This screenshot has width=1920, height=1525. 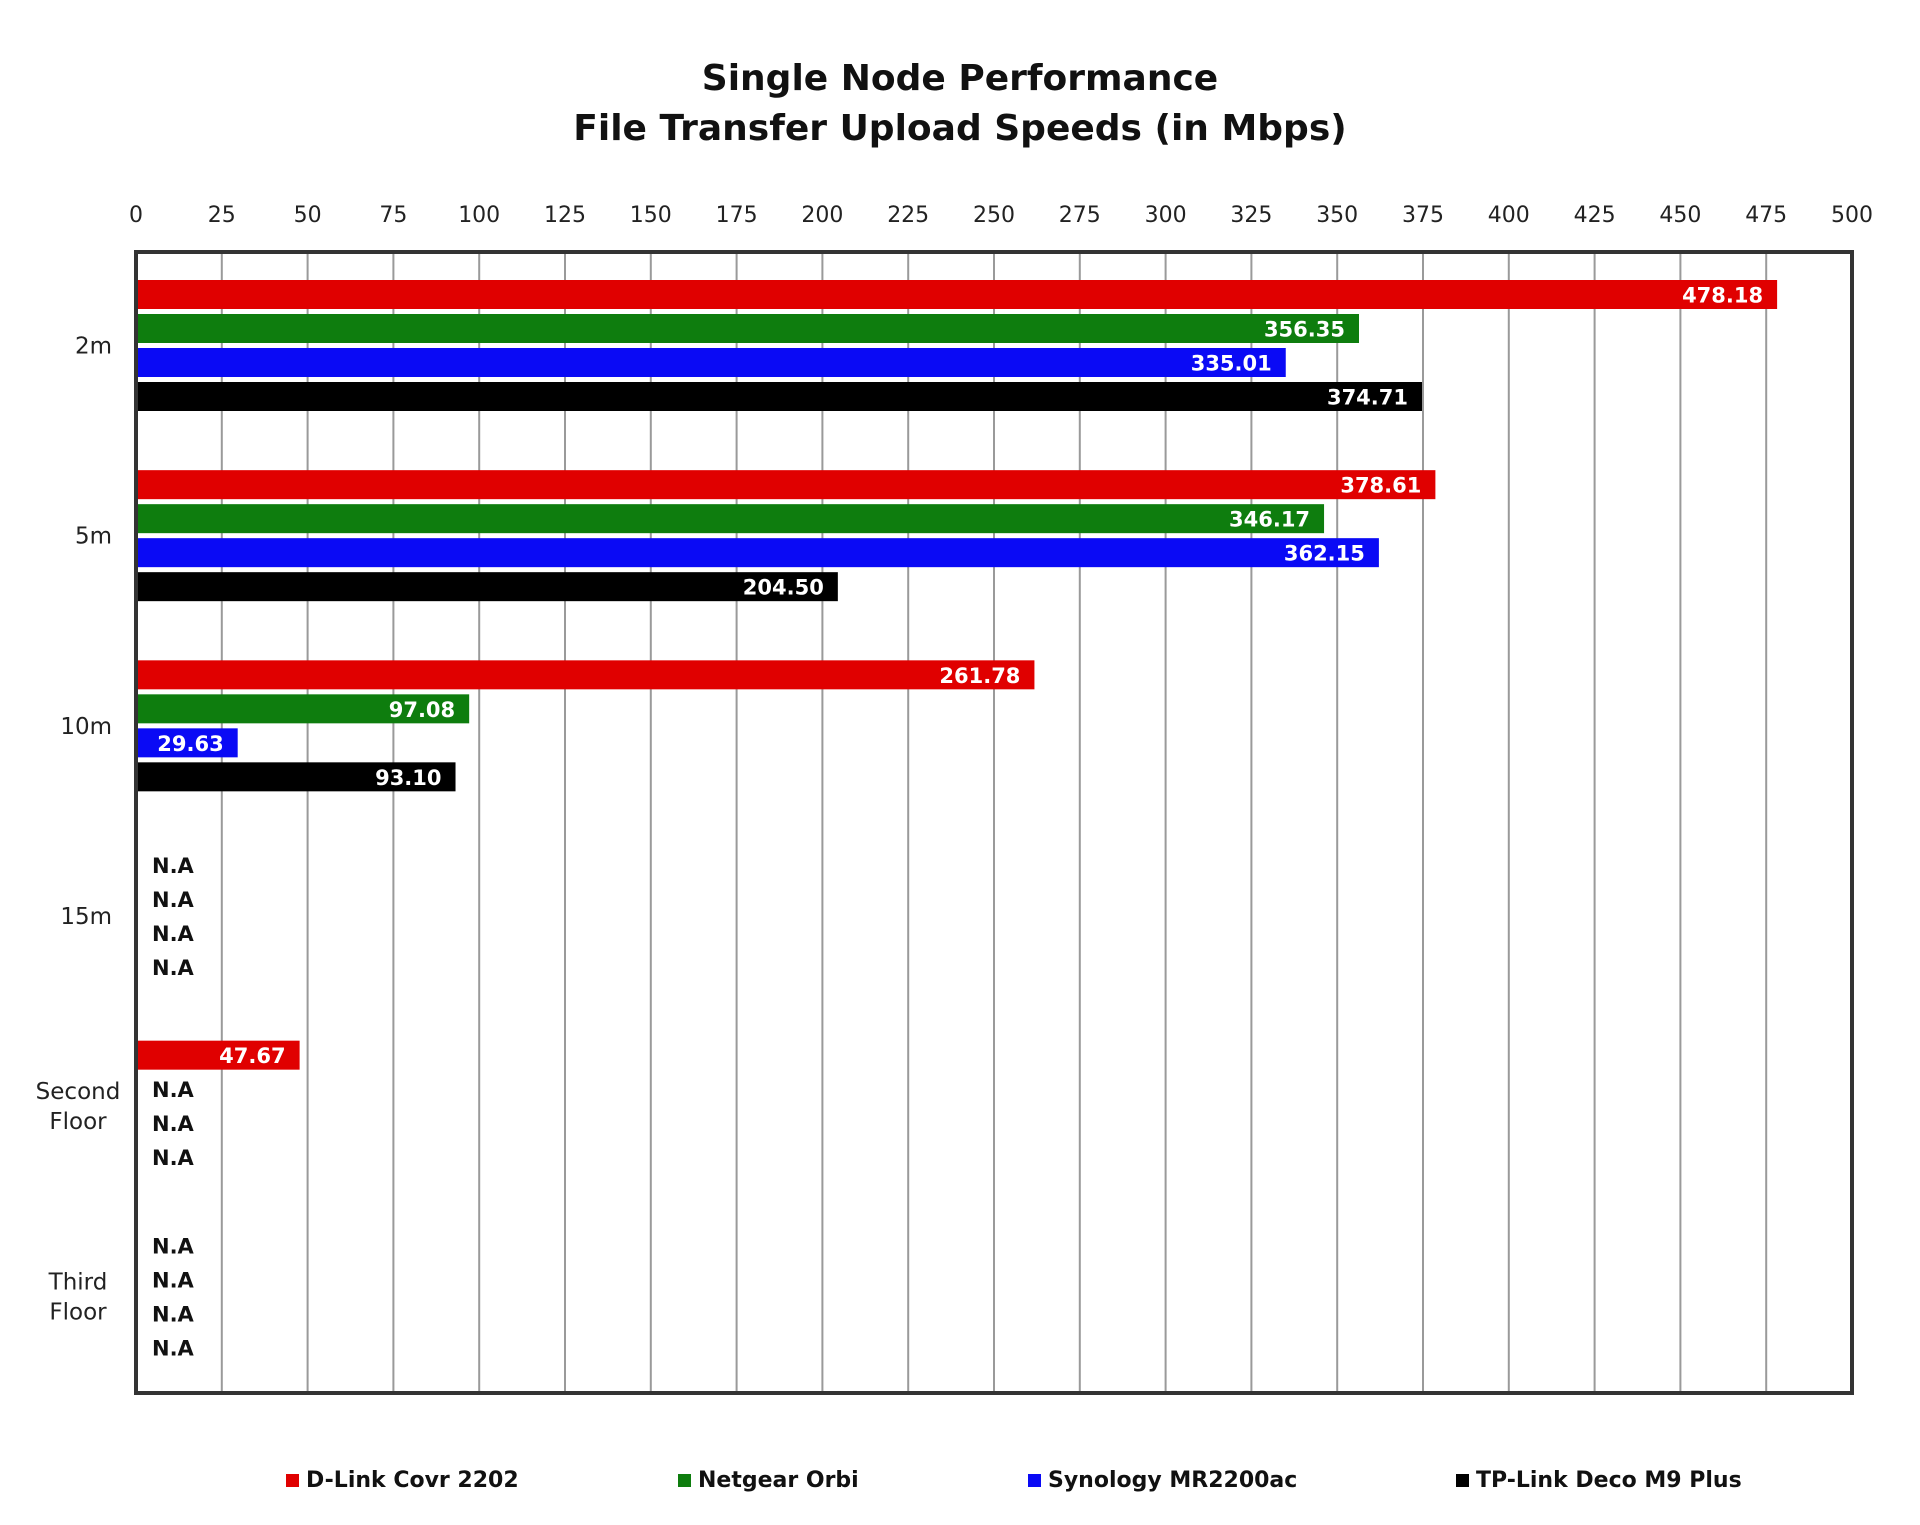 I want to click on x-tick-label: 100, so click(x=479, y=215).